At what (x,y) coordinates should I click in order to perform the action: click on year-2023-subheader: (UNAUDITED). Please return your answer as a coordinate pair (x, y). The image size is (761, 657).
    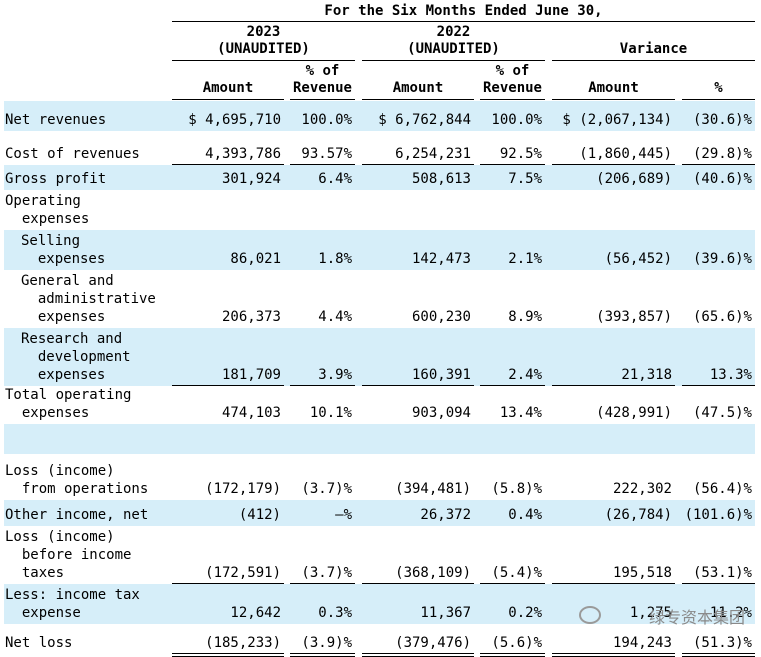
    Looking at the image, I should click on (263, 49).